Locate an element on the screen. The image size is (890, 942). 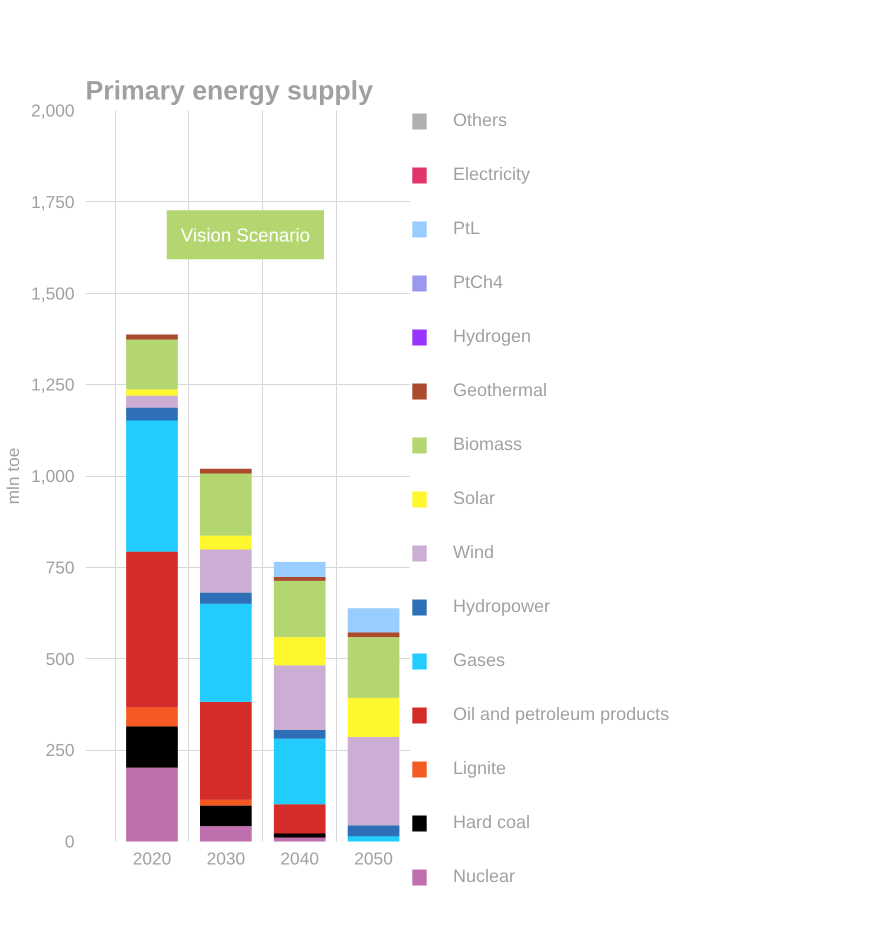
x-tick-label: 2040 is located at coordinates (299, 858).